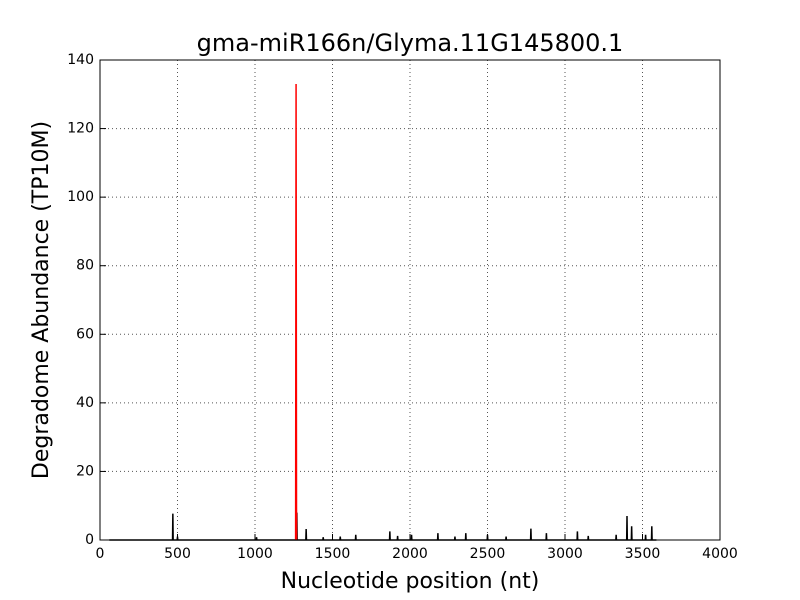 The image size is (800, 600). What do you see at coordinates (255, 554) in the screenshot?
I see `x-tick-label: 1000` at bounding box center [255, 554].